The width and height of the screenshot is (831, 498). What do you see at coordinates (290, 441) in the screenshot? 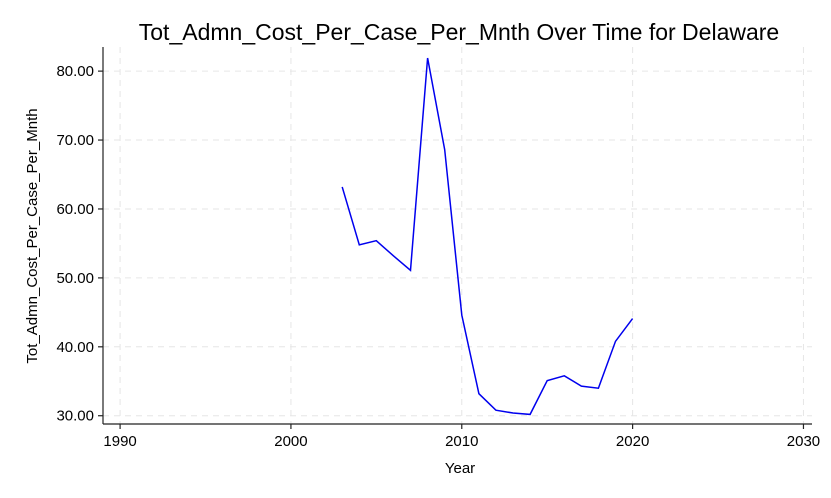
I see `x-tick-label: 2000` at bounding box center [290, 441].